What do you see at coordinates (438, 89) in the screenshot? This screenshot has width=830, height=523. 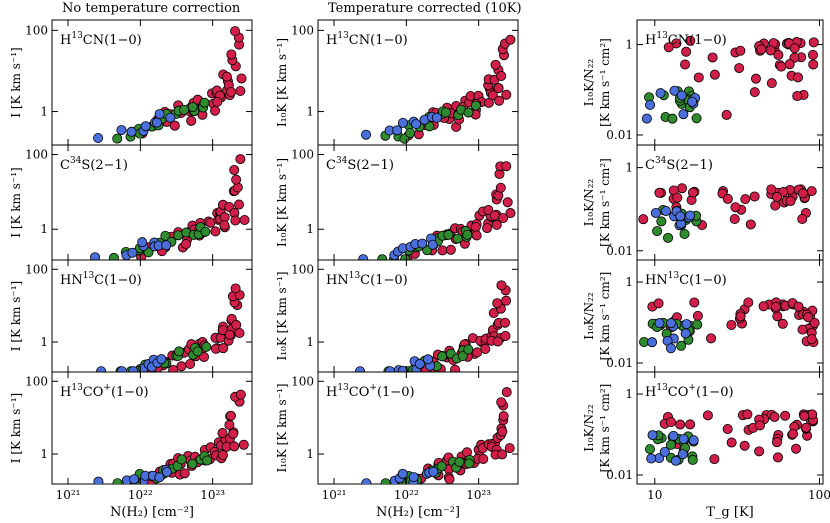 I see `data-points` at bounding box center [438, 89].